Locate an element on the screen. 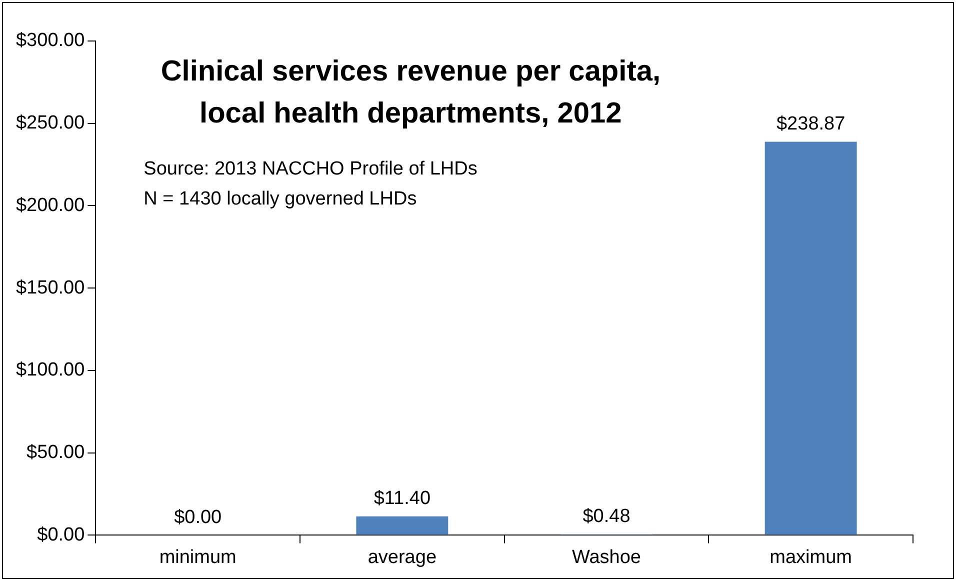 This screenshot has height=583, width=958. data-label: $11.40 is located at coordinates (402, 499).